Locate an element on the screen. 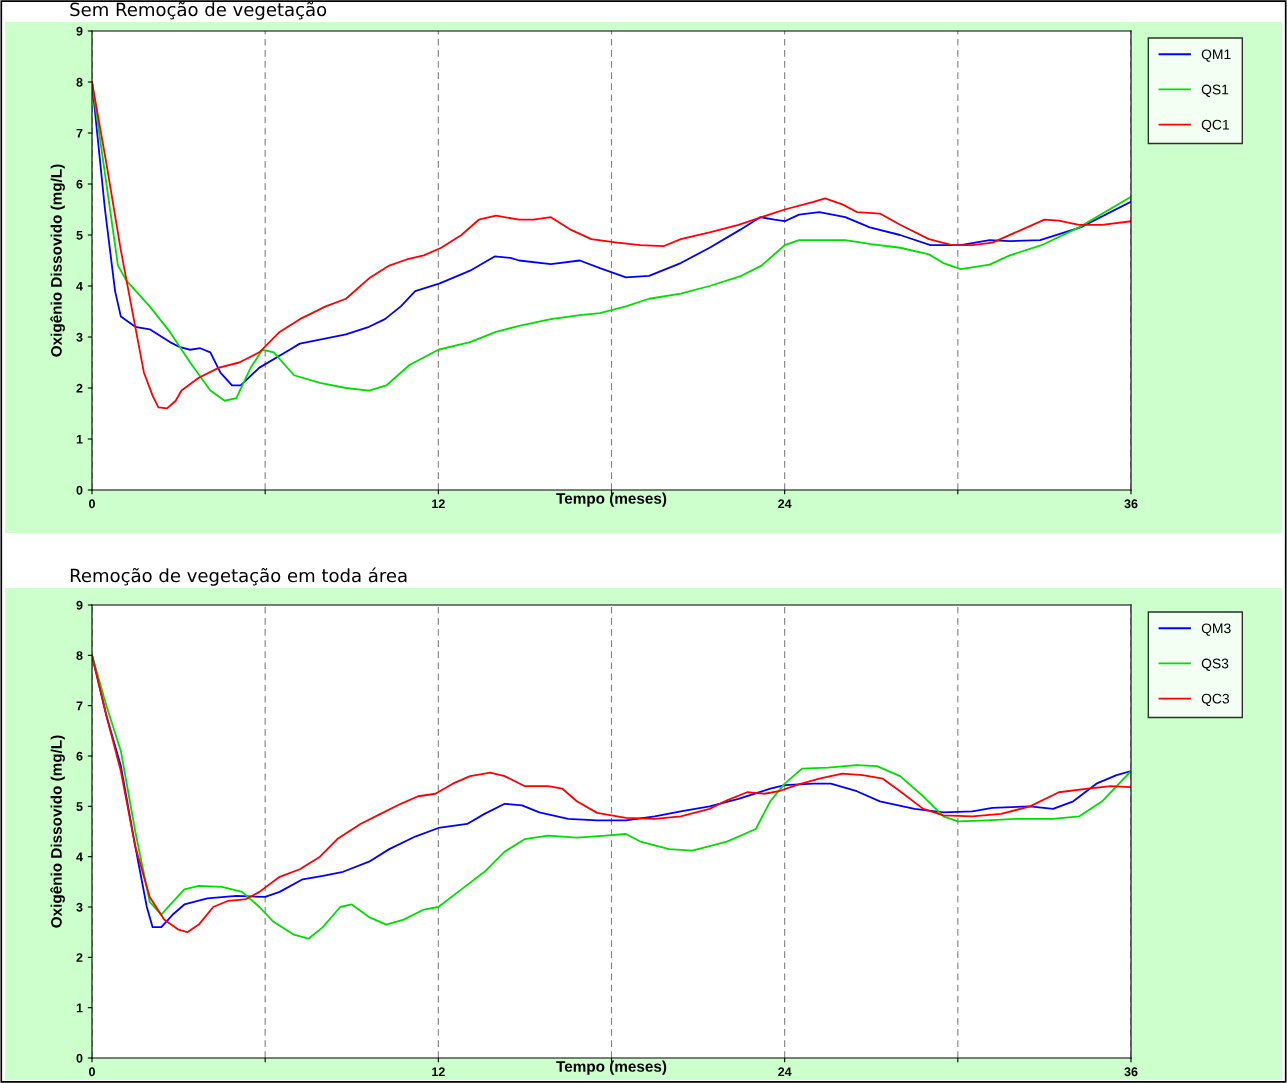 Image resolution: width=1287 pixels, height=1083 pixels. legend-label: QC1 is located at coordinates (1215, 126).